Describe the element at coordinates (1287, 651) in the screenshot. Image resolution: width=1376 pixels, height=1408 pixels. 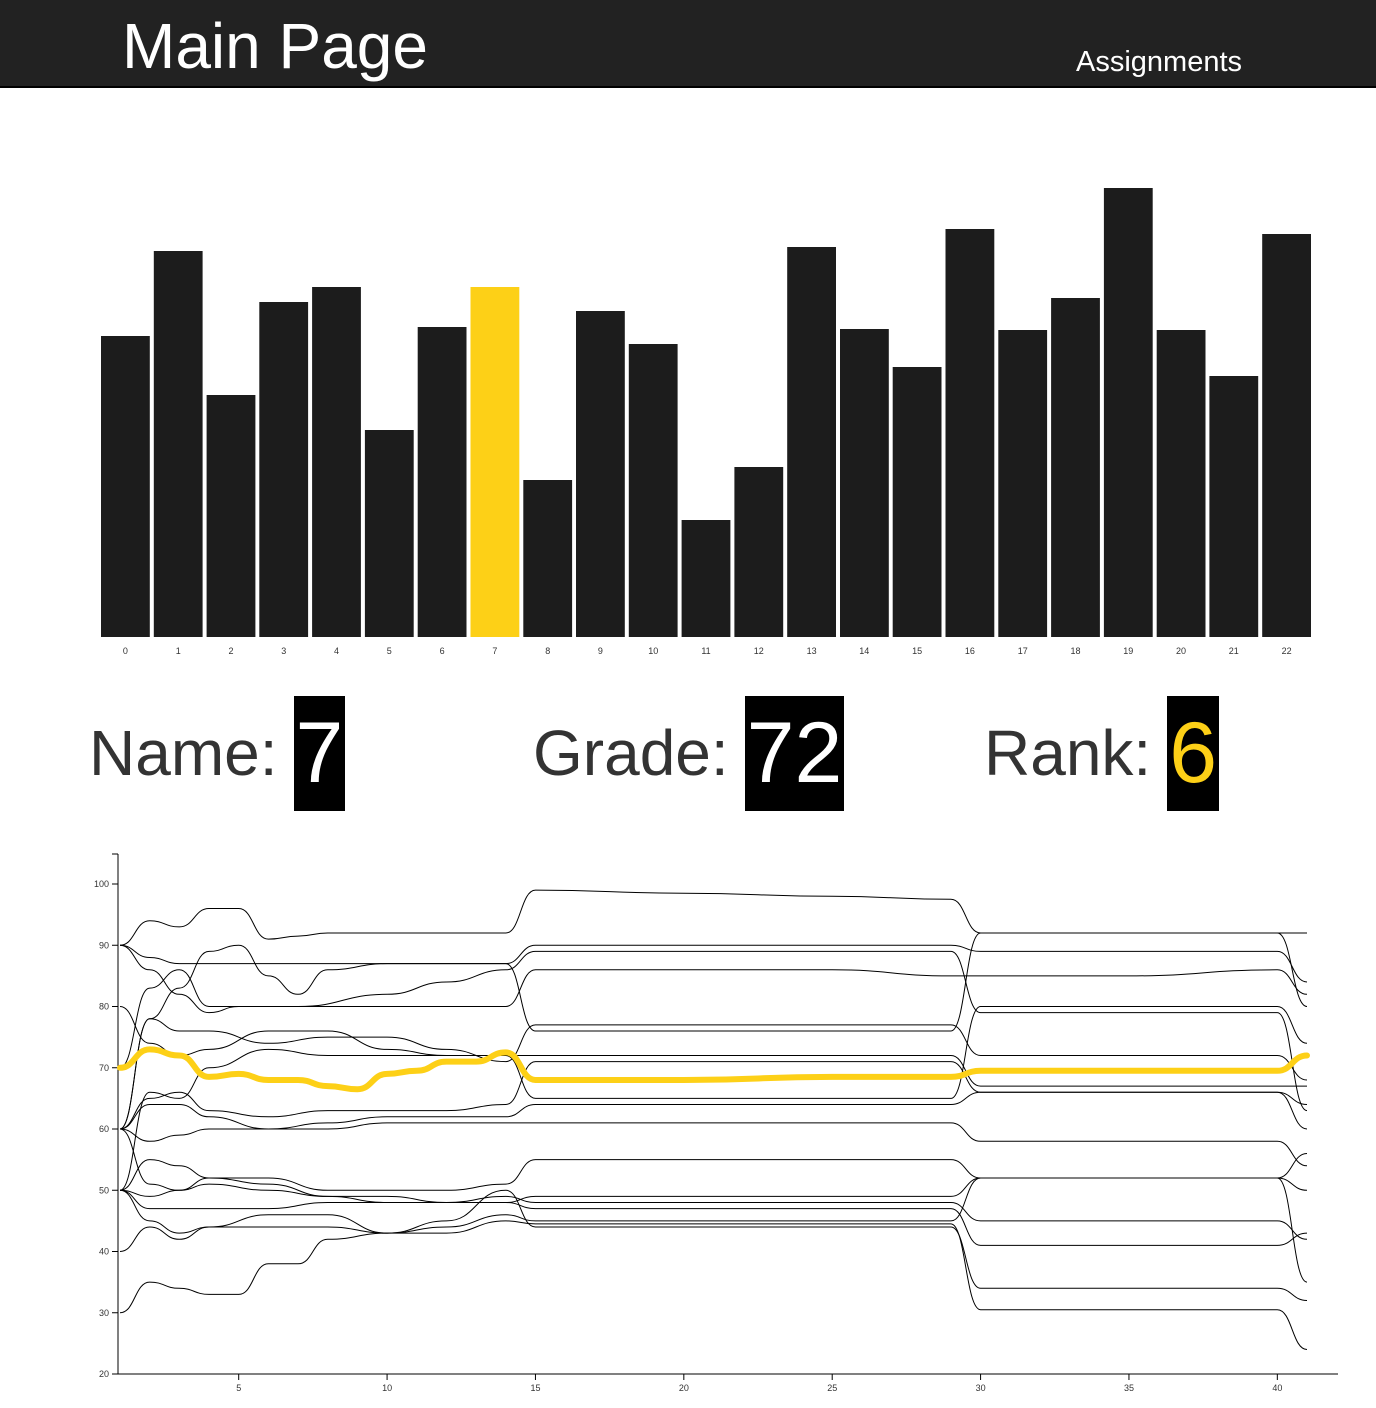
I see `bar-tick-label: 22` at that location.